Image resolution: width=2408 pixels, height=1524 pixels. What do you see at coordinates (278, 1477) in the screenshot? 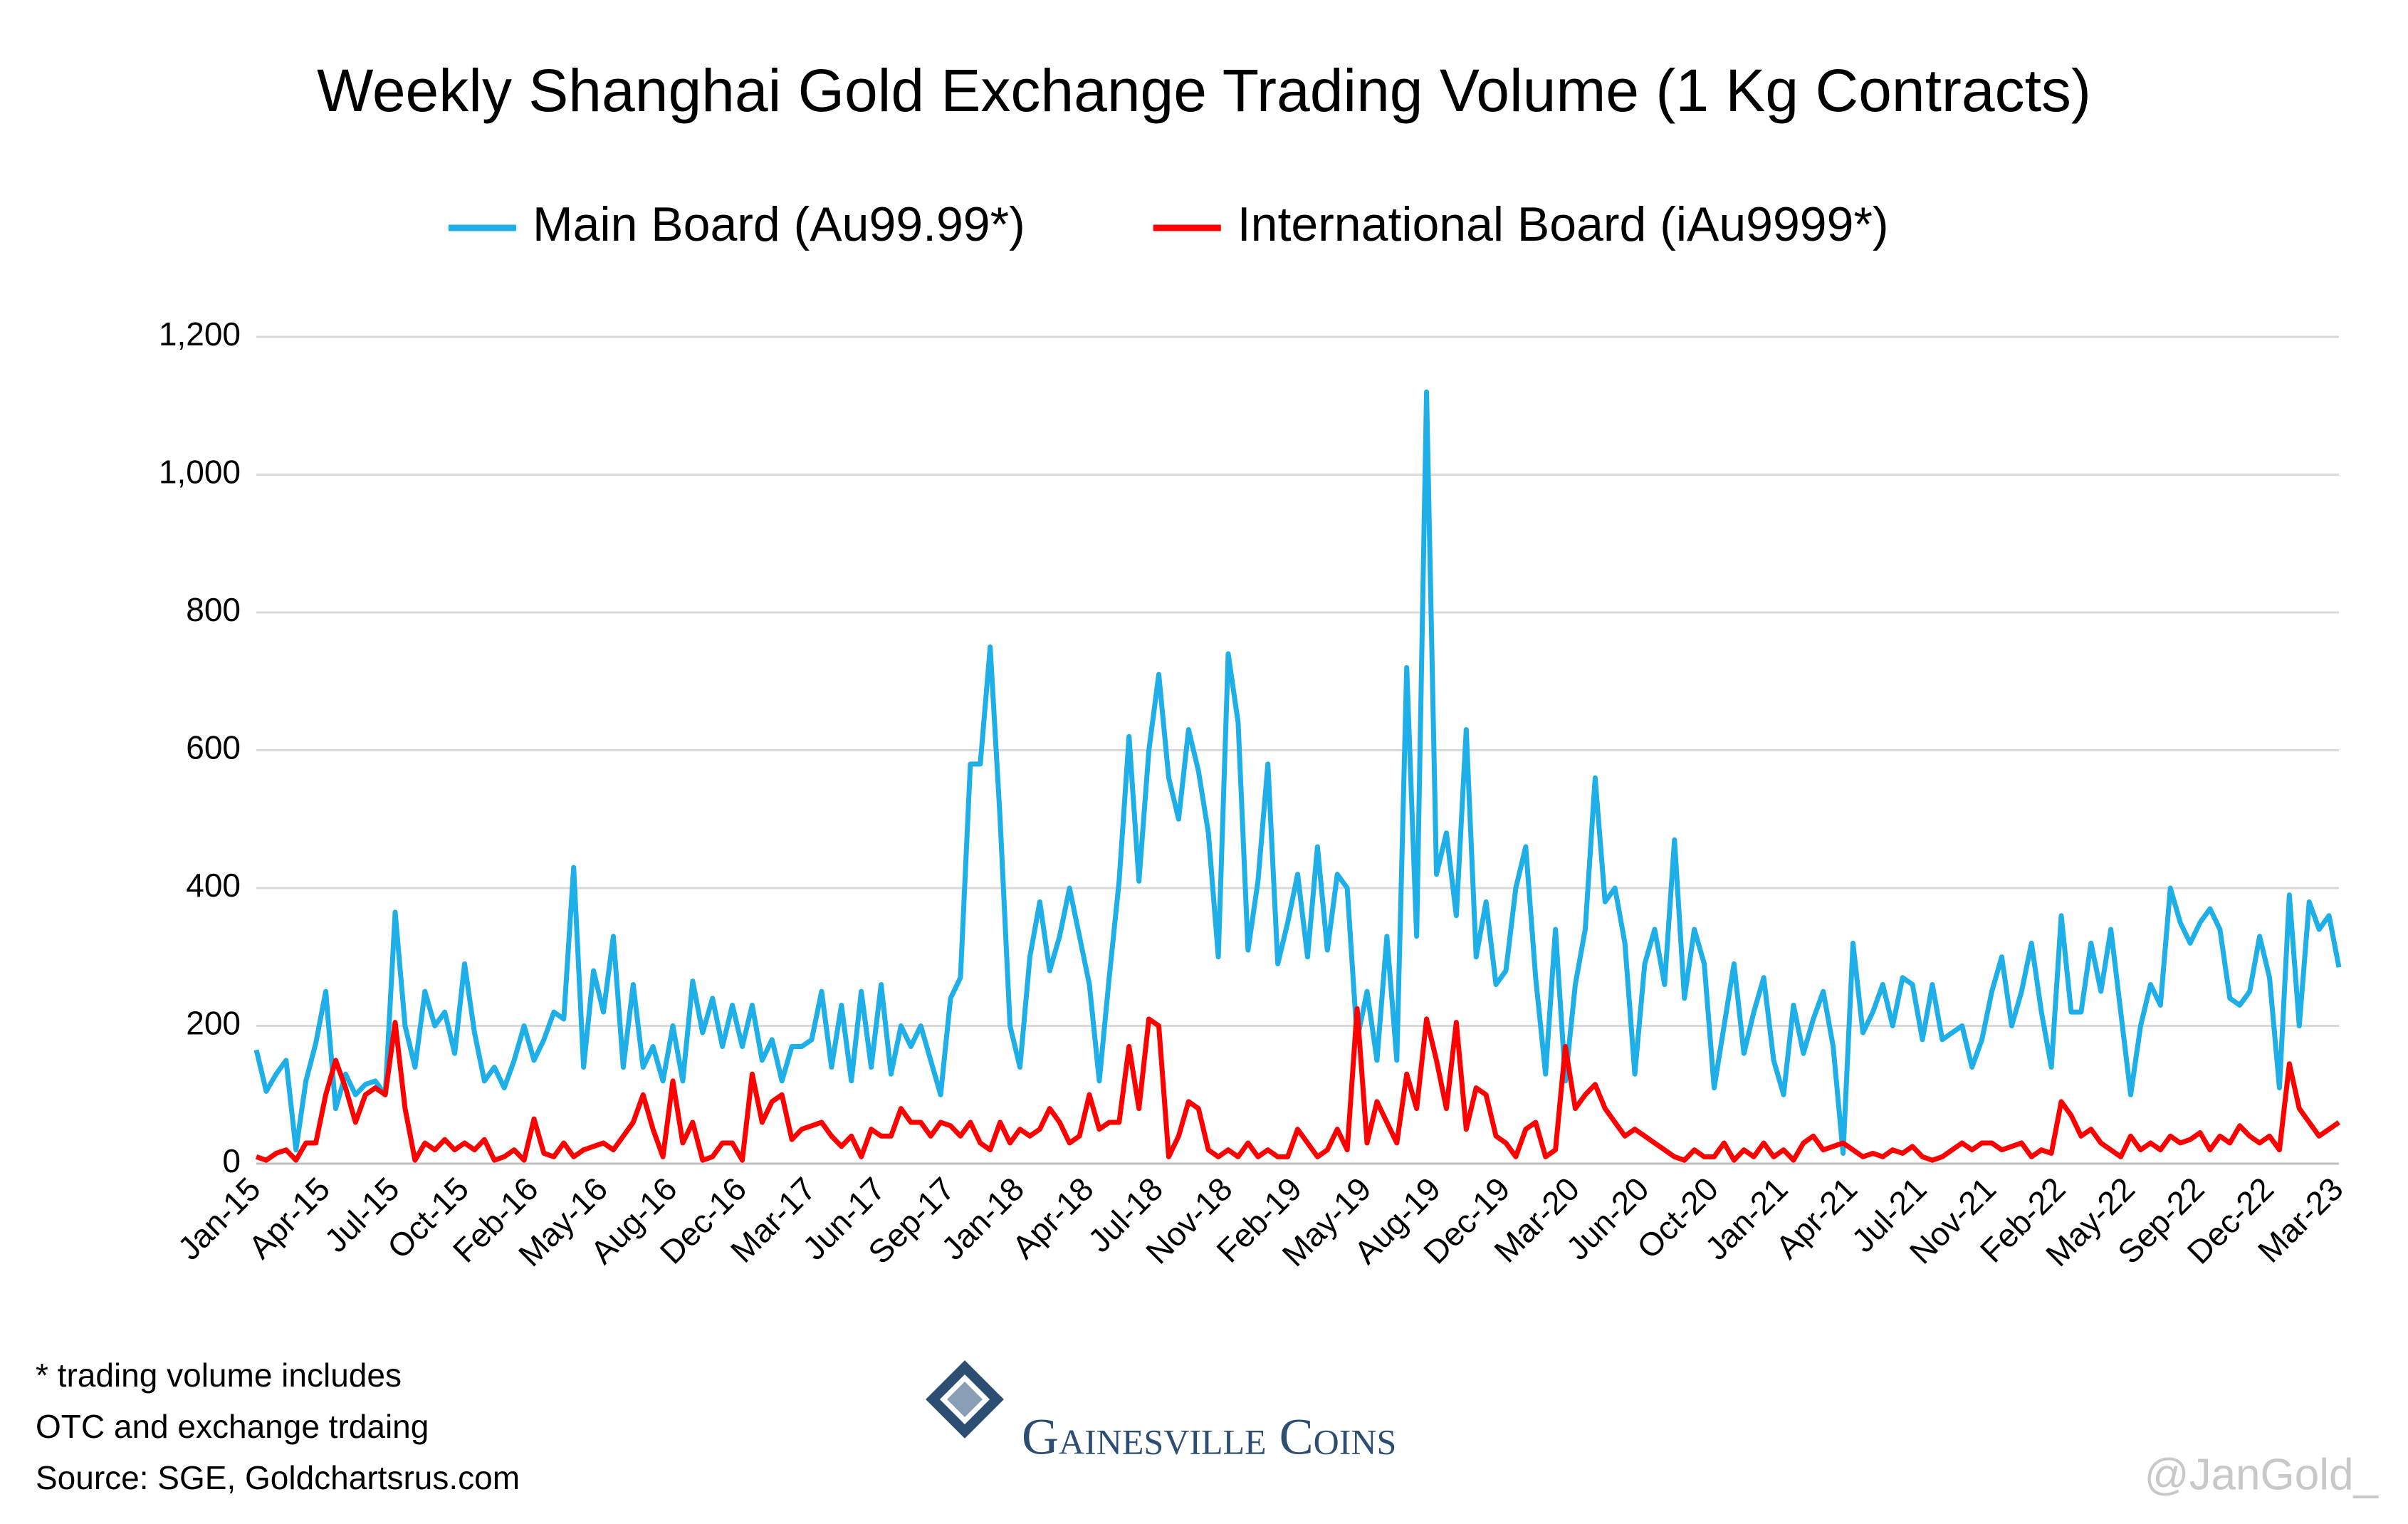
I see `footnote: Source: SGE, Goldchartsrus.com` at bounding box center [278, 1477].